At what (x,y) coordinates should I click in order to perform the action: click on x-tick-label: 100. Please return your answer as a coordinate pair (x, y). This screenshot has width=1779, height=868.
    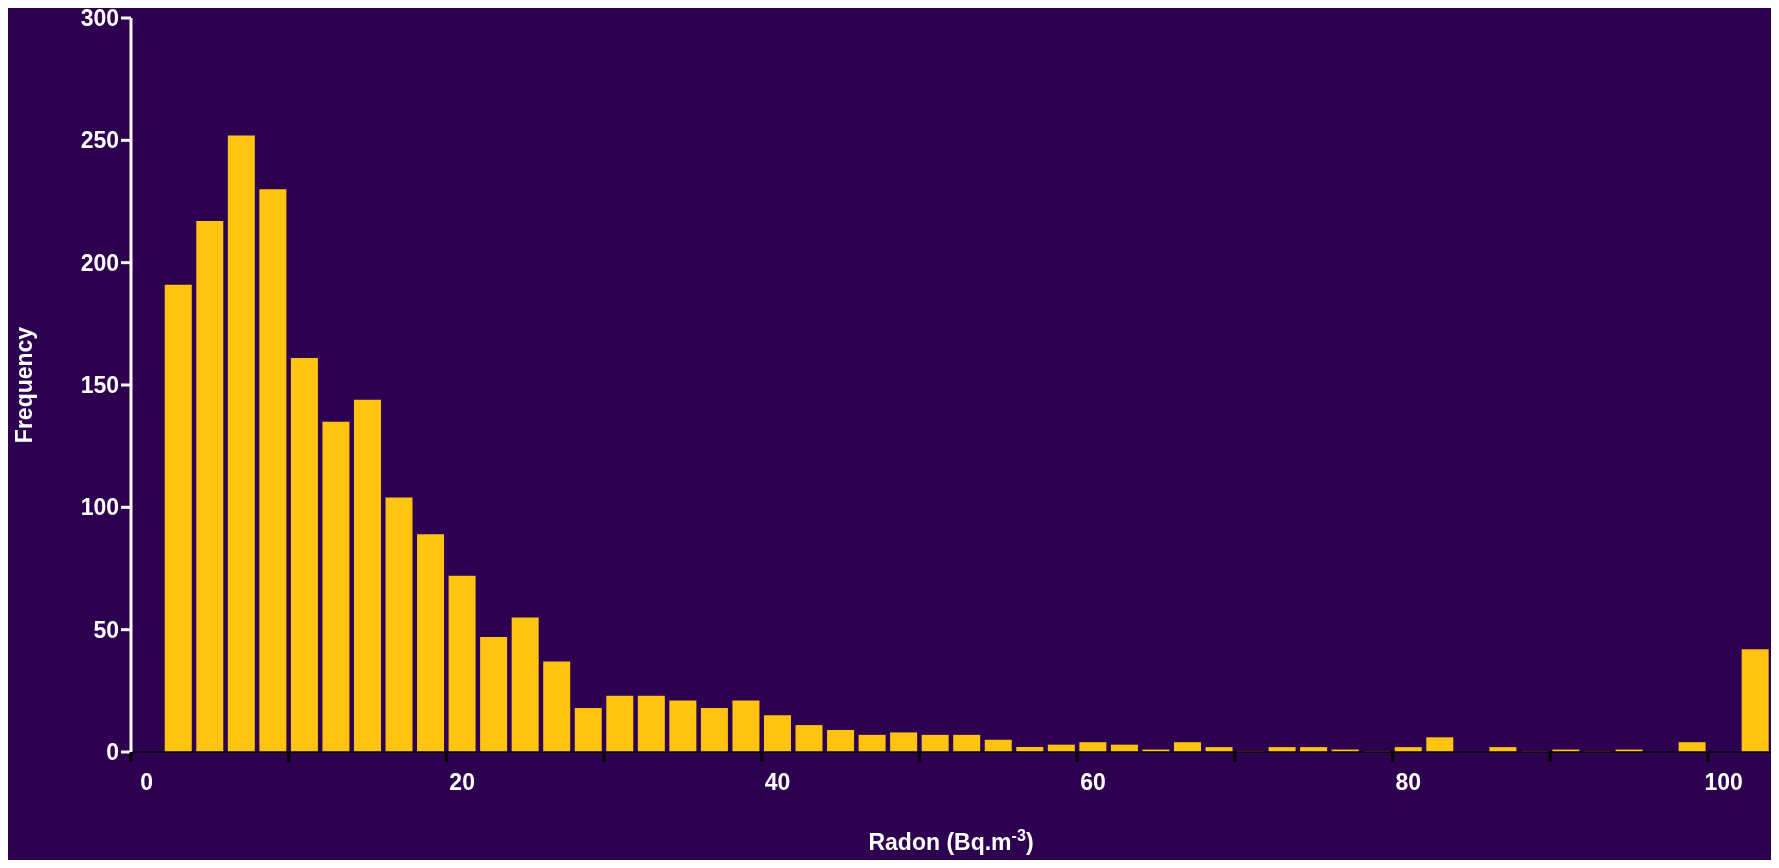
    Looking at the image, I should click on (1723, 782).